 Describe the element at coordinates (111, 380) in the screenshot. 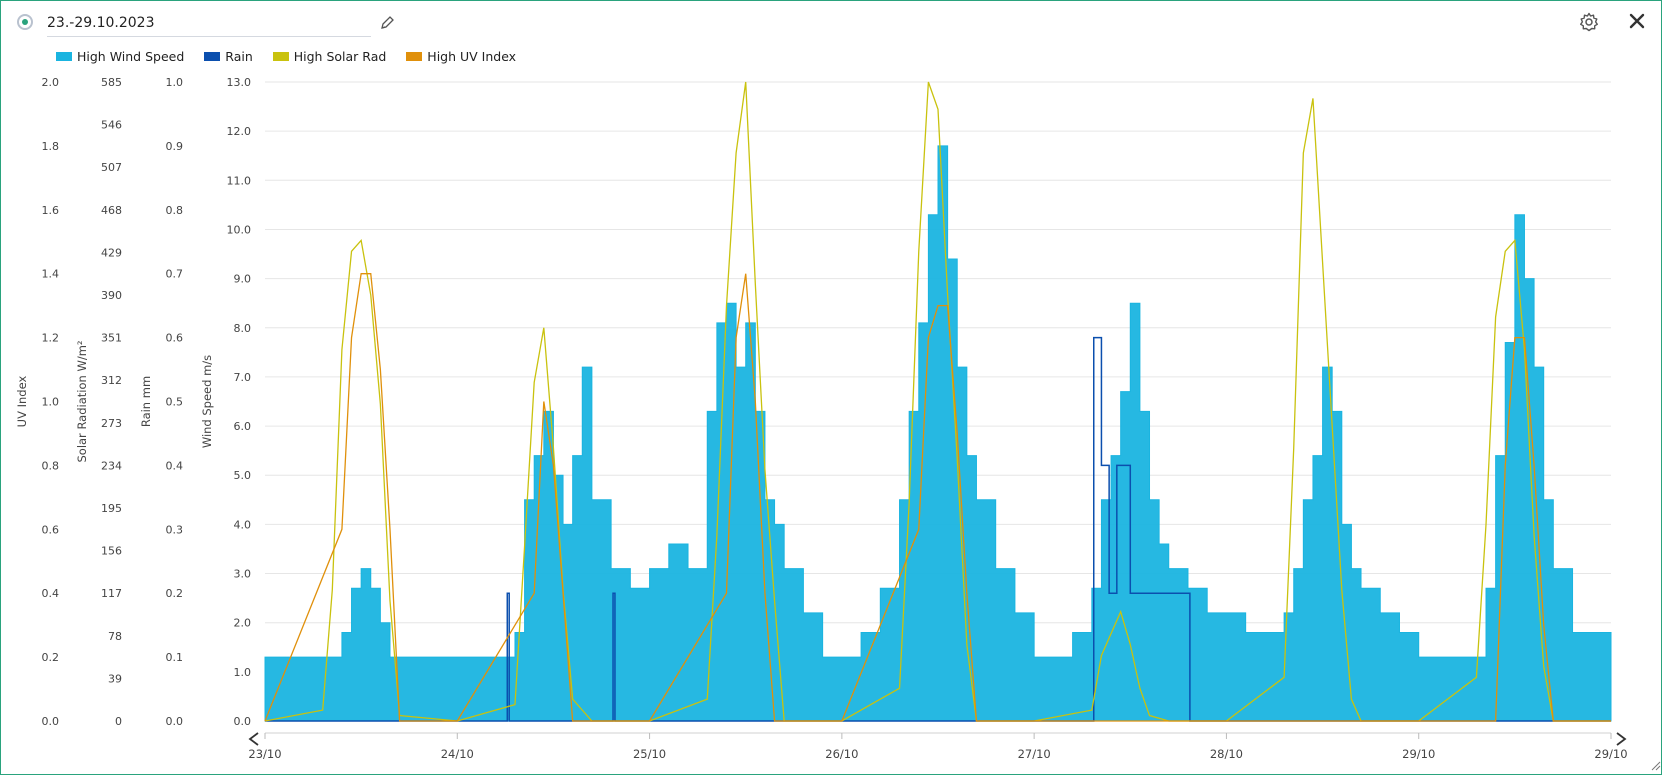

I see `solar-tick-label: 312` at that location.